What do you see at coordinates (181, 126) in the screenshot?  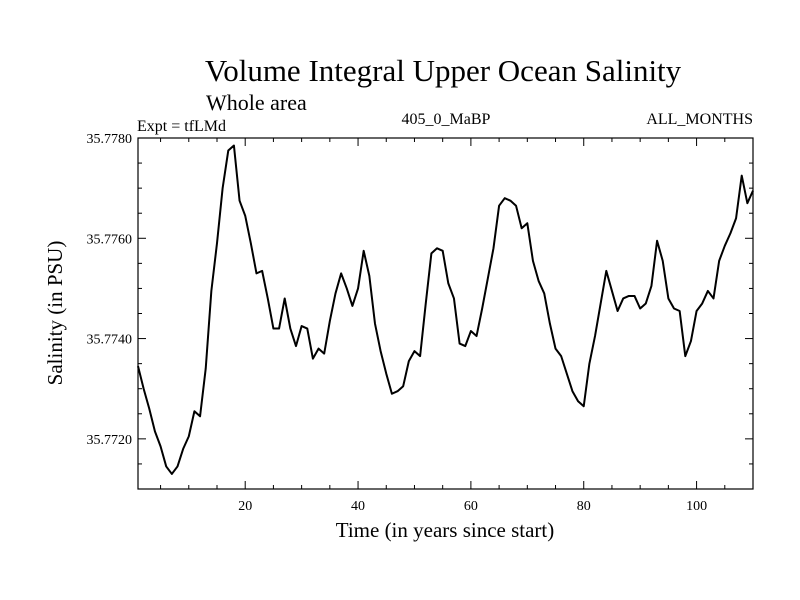 I see `experiment-label: Expt = tfLMd` at bounding box center [181, 126].